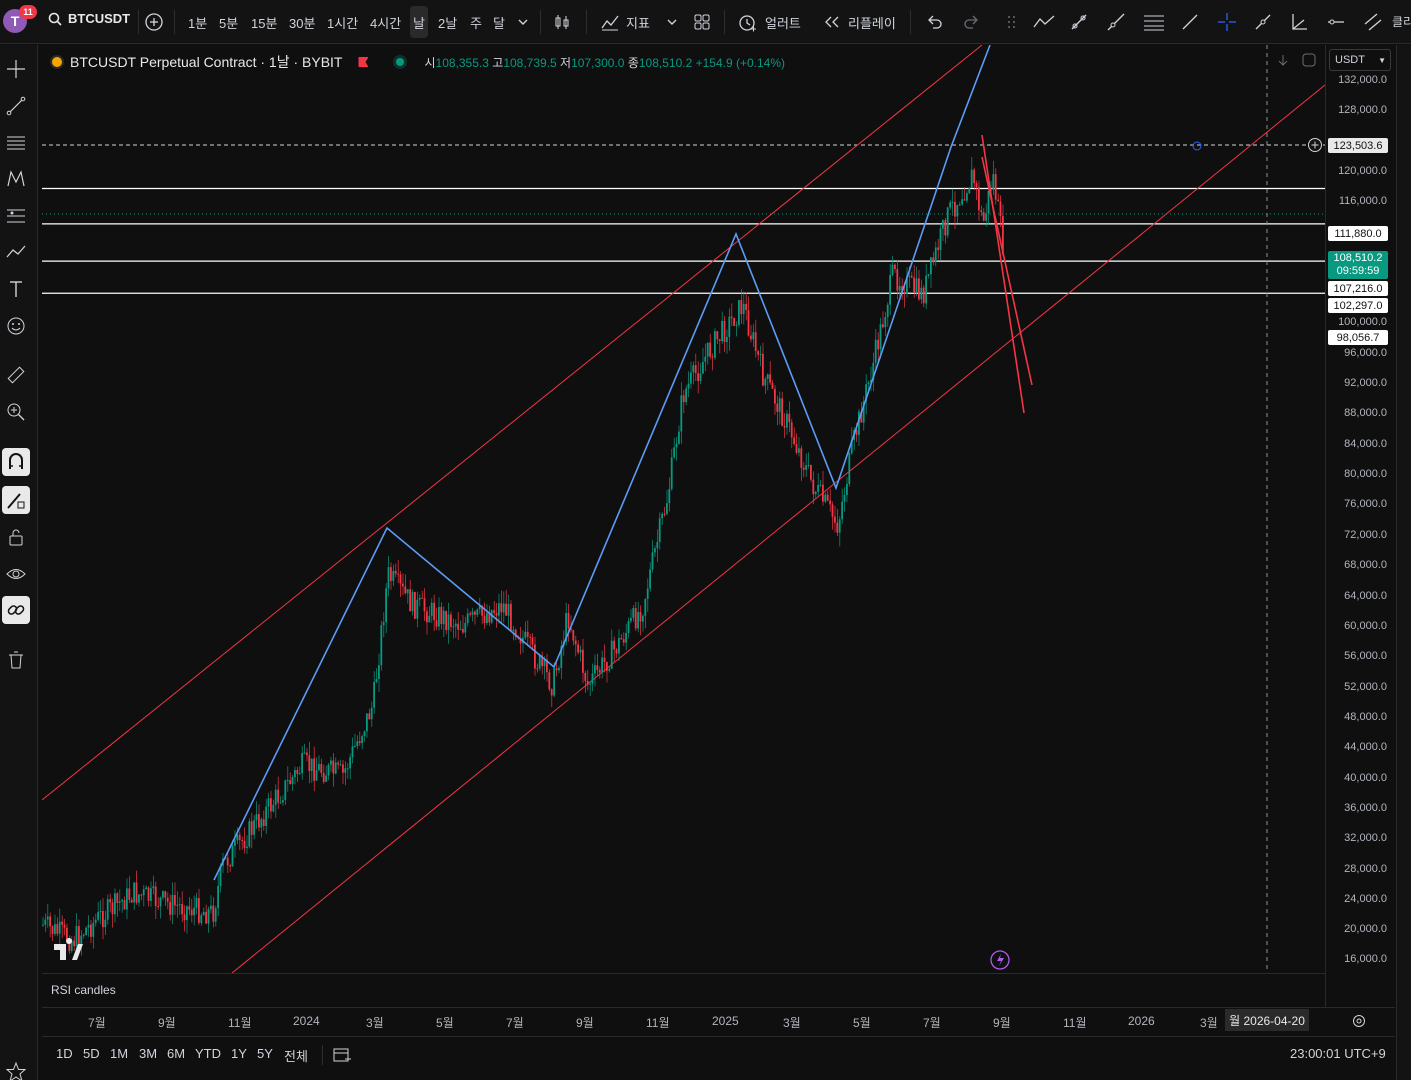 The height and width of the screenshot is (1080, 1411). Describe the element at coordinates (1338, 1053) in the screenshot. I see `clock-timezone: 23:00:01 UTC+9` at that location.